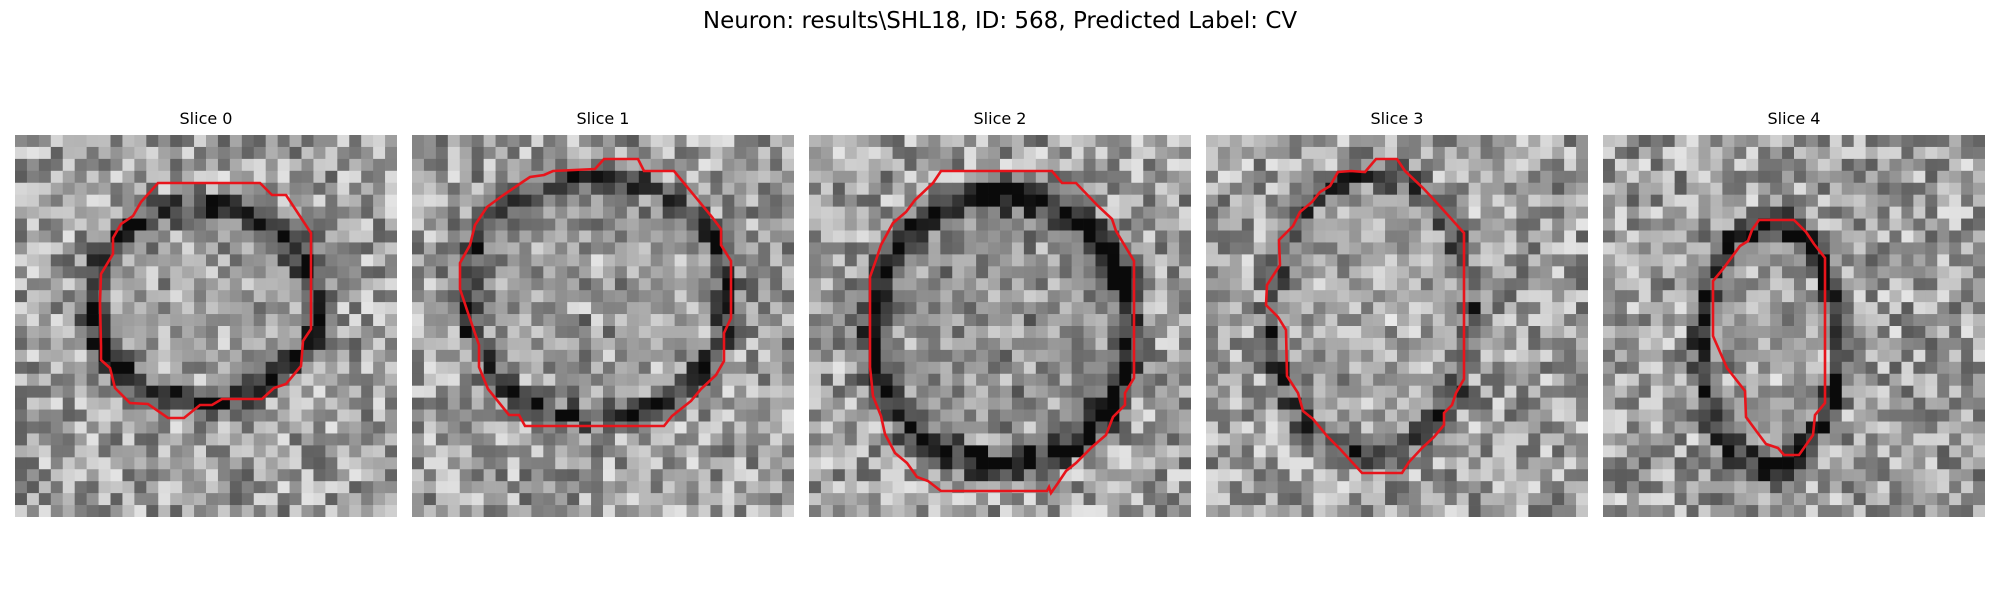  I want to click on slice-title: Slice 0, so click(206, 118).